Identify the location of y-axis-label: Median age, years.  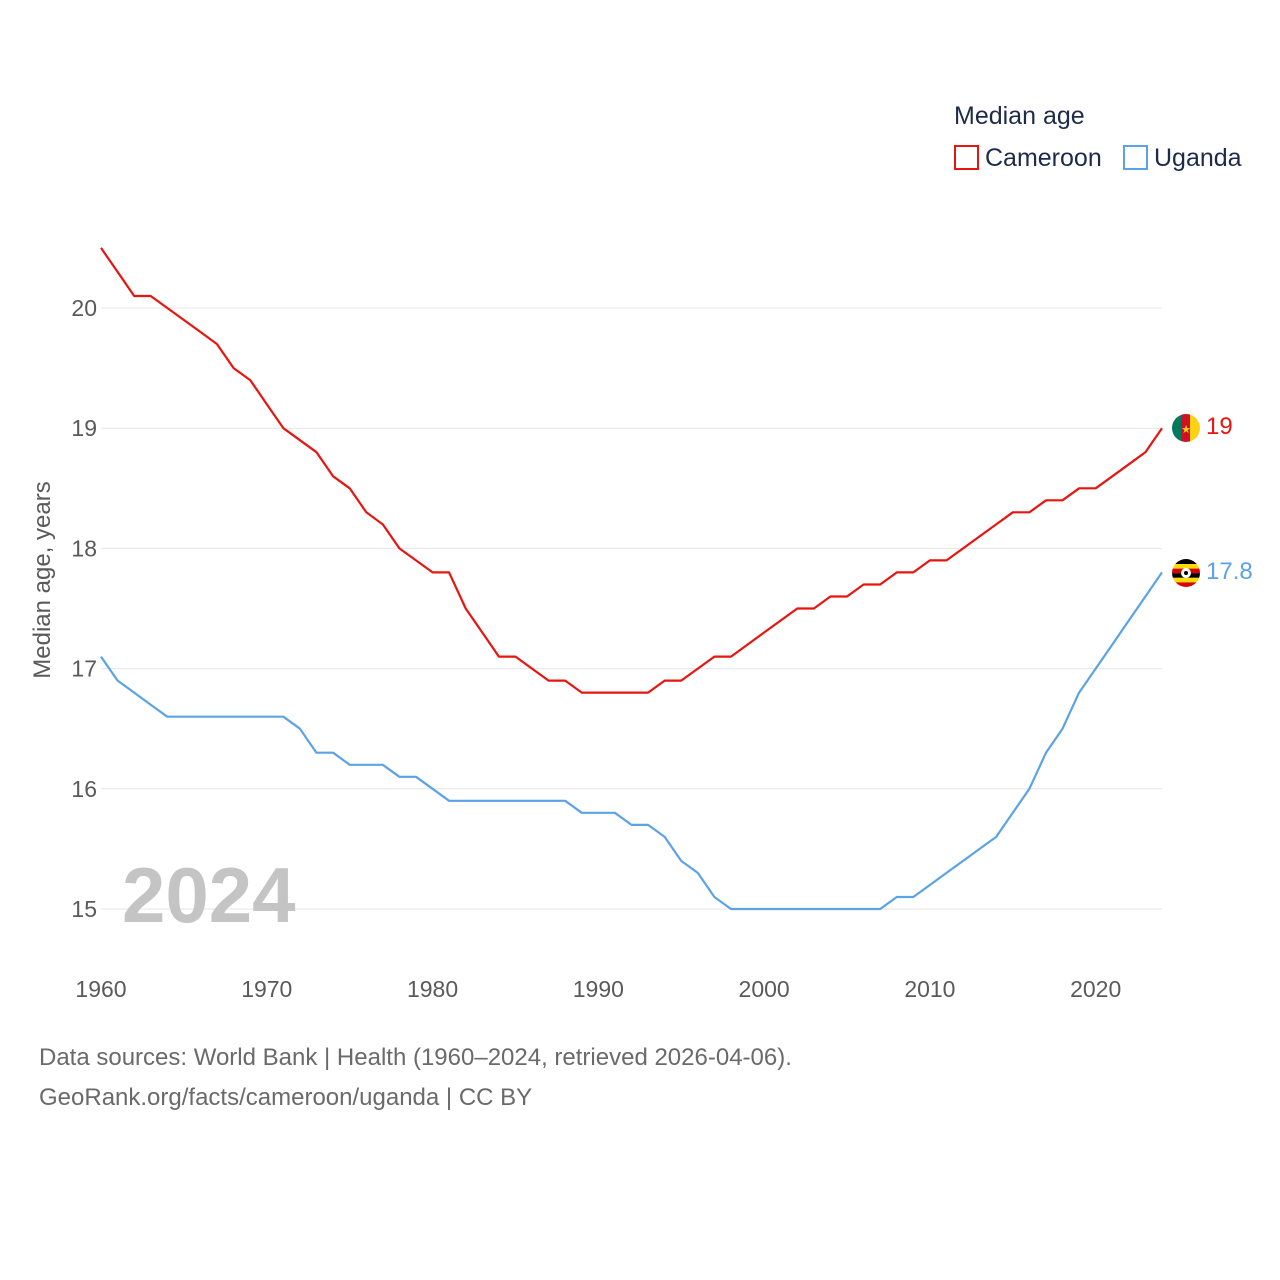
(42, 579).